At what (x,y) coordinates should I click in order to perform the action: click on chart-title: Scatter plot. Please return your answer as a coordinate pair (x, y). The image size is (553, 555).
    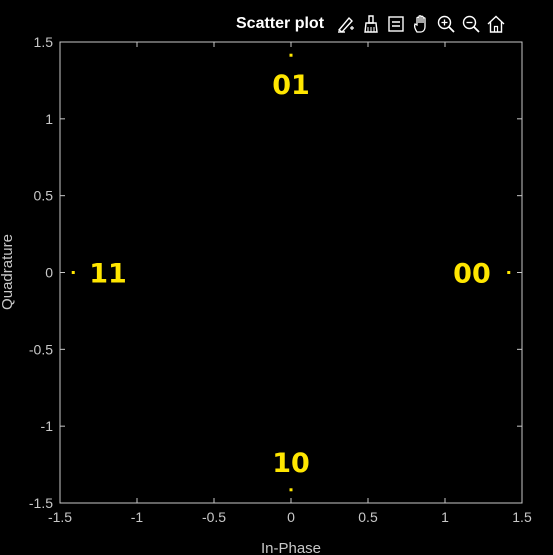
    Looking at the image, I should click on (280, 23).